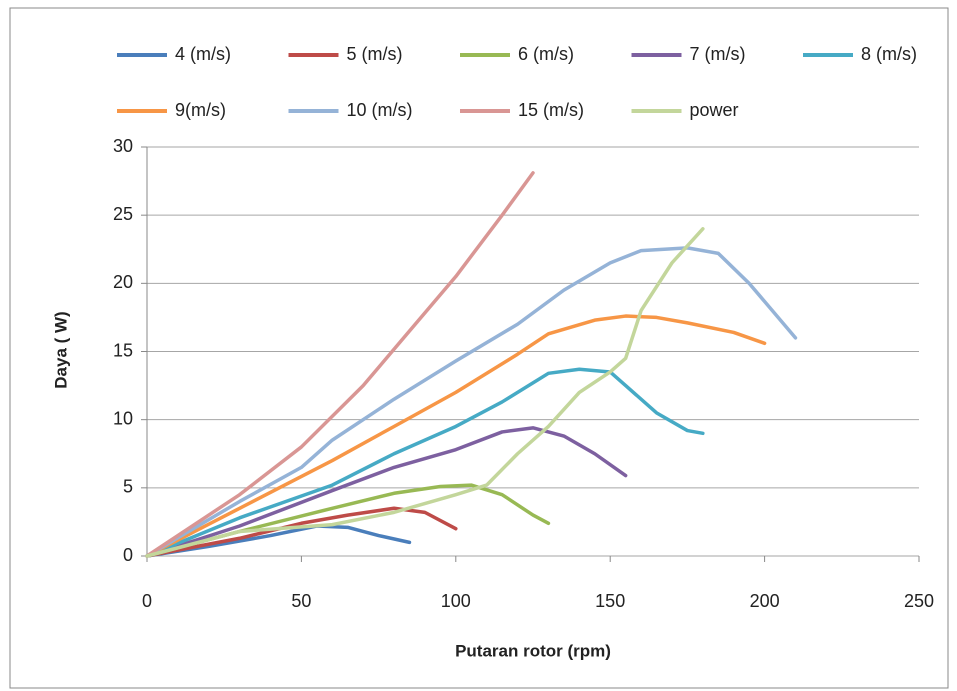  I want to click on legend-label: 10 (m/s), so click(380, 110).